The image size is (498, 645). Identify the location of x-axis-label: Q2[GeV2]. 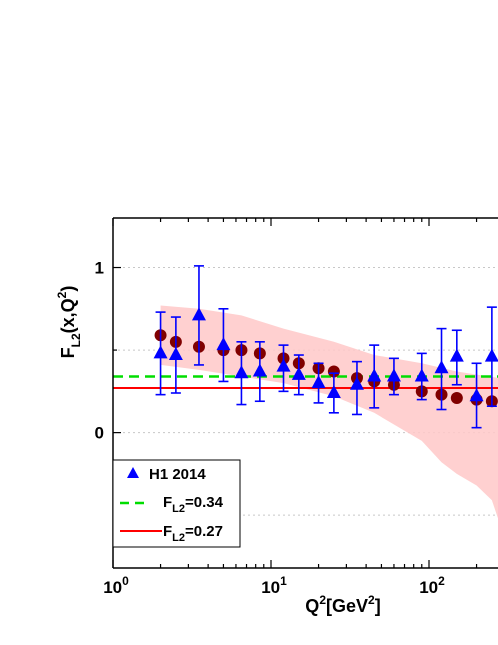
(342, 604).